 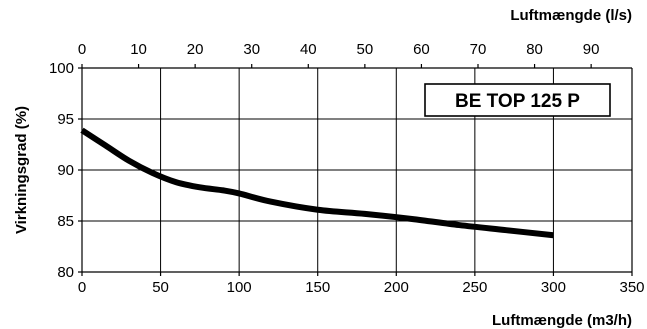 I want to click on x-tick-label: 150, so click(x=317, y=287).